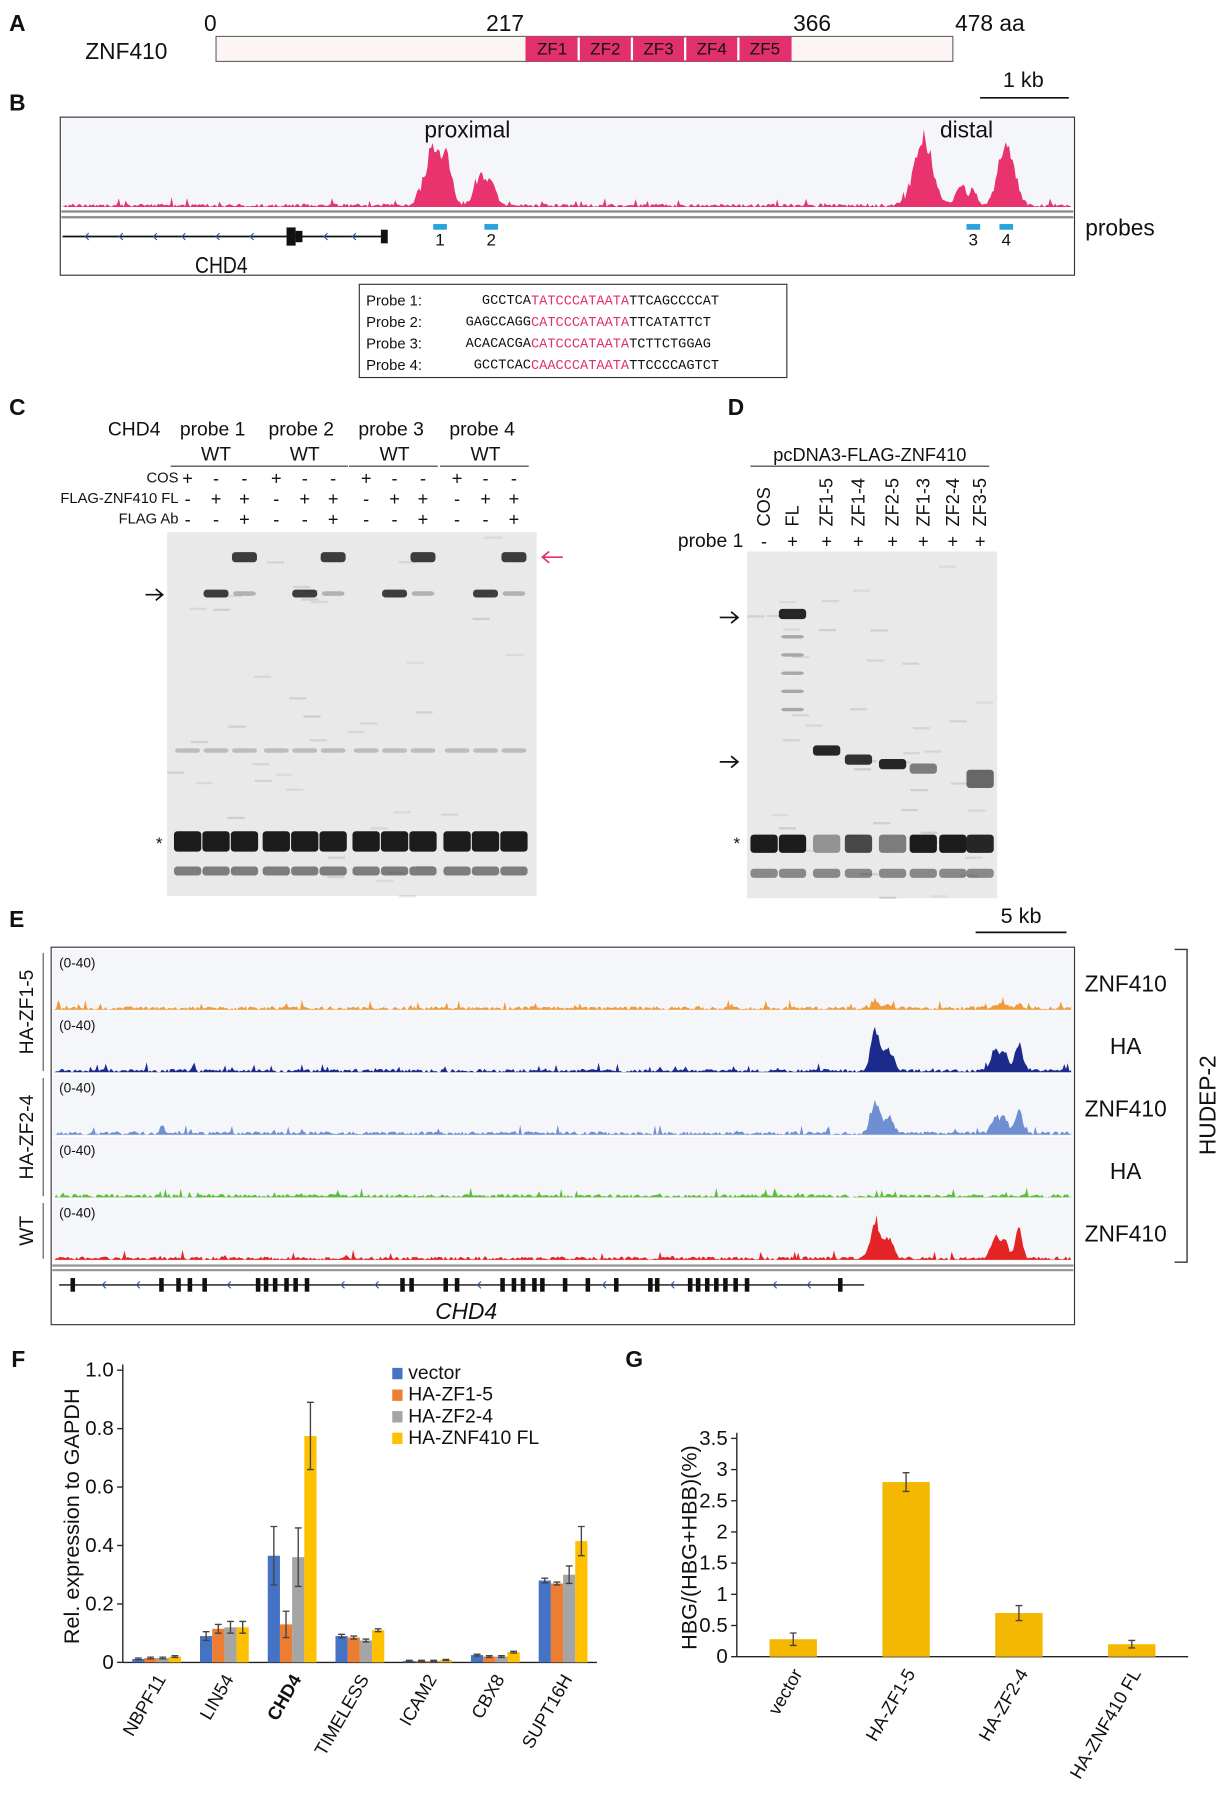 This screenshot has height=1800, width=1228. Describe the element at coordinates (923, 502) in the screenshot. I see `lane-label: ZF1-3` at that location.